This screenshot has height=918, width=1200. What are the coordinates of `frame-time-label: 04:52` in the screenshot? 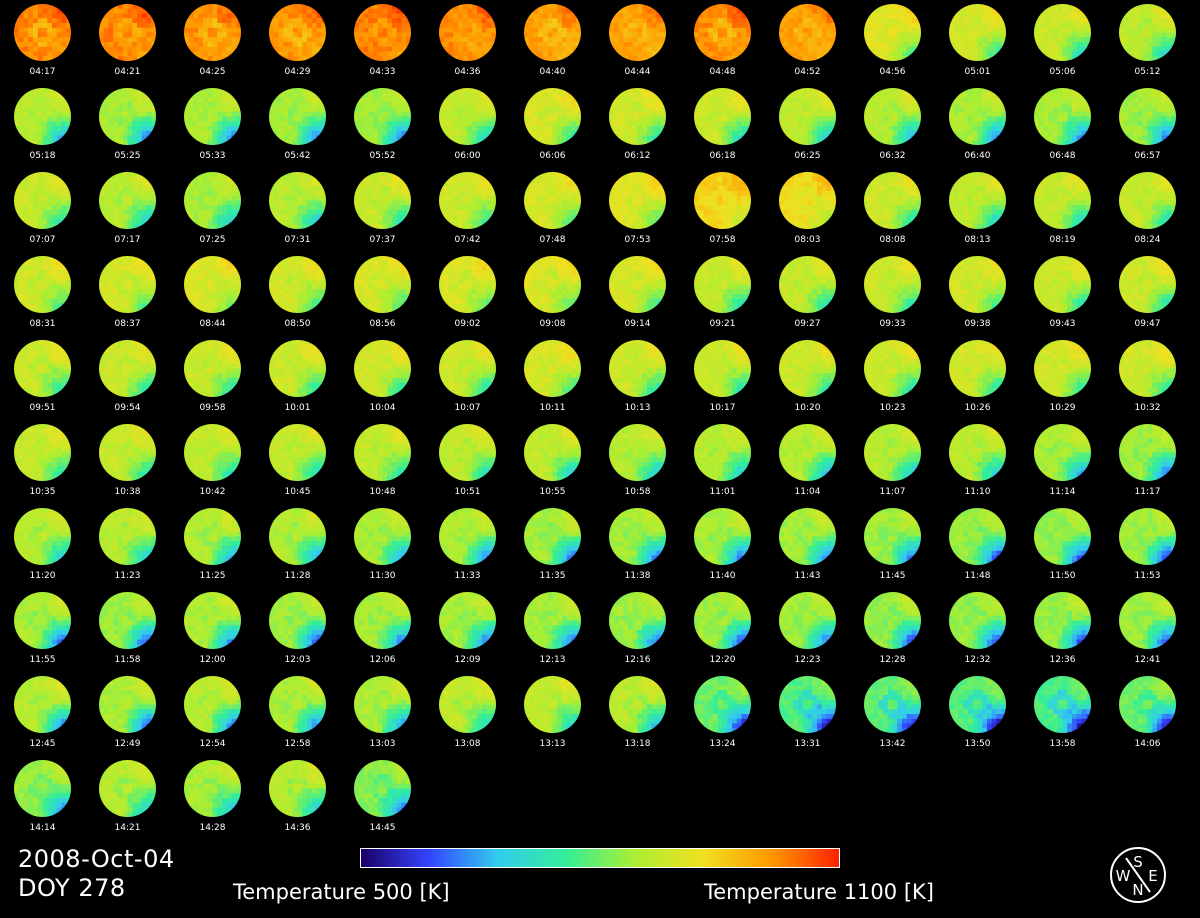 It's located at (807, 72).